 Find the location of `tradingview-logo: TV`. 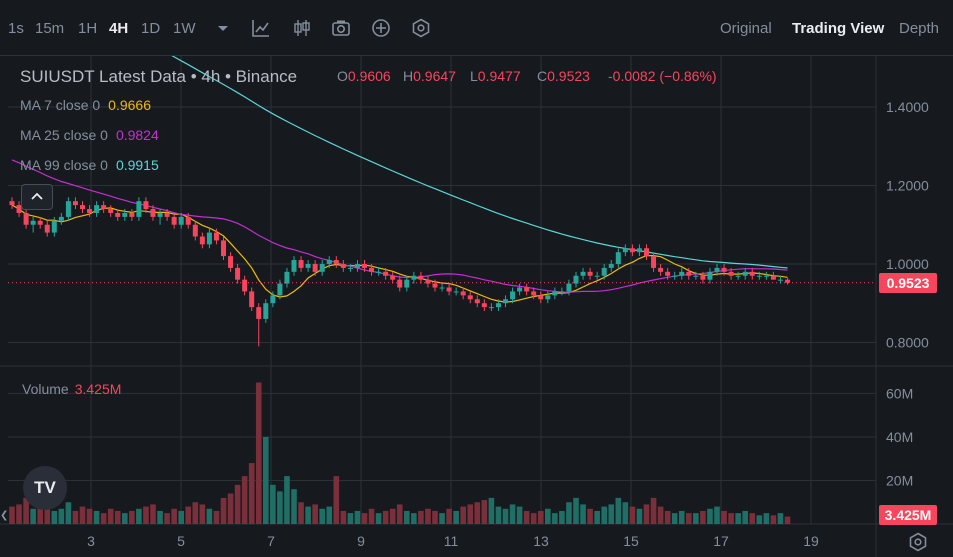

tradingview-logo: TV is located at coordinates (45, 488).